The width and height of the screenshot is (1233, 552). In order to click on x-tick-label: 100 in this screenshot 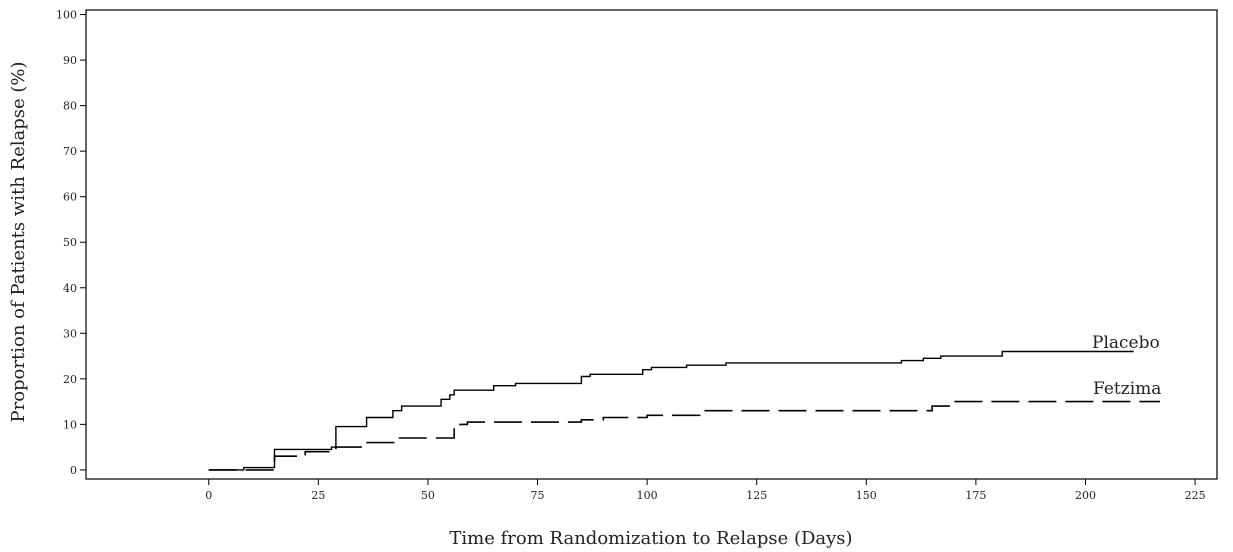, I will do `click(647, 495)`.